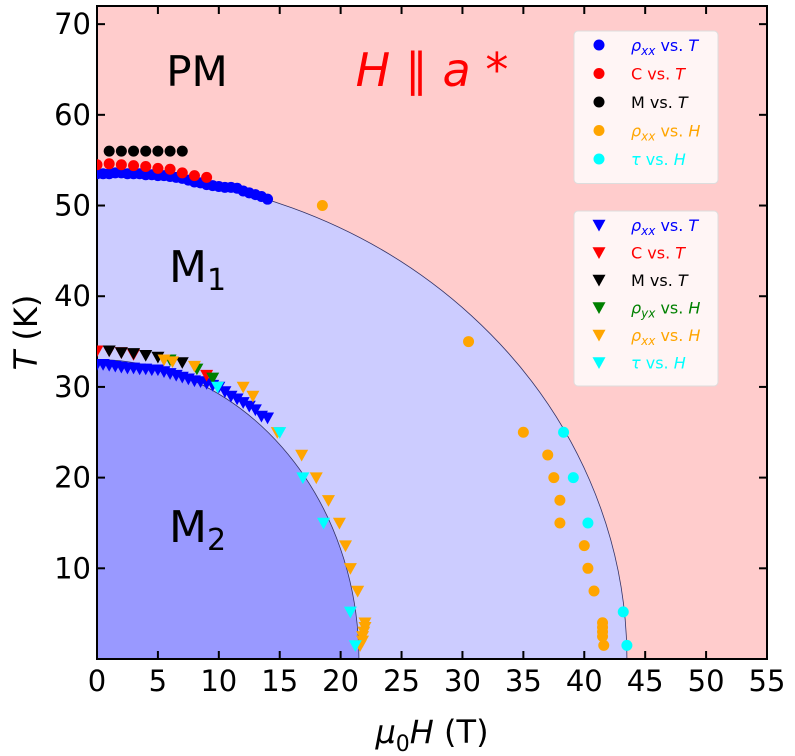 This screenshot has width=795, height=756. I want to click on y-tick-label: 50, so click(72, 206).